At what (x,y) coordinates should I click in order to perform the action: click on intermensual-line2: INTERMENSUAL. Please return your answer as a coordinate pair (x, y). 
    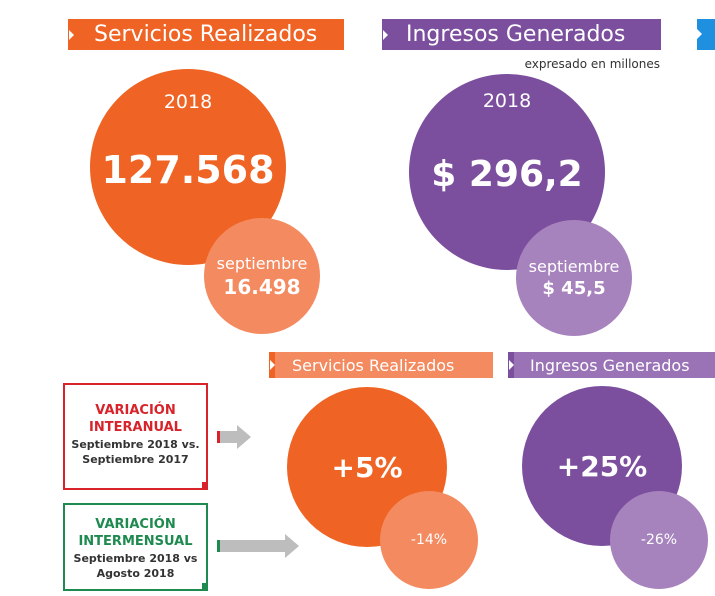
    Looking at the image, I should click on (135, 541).